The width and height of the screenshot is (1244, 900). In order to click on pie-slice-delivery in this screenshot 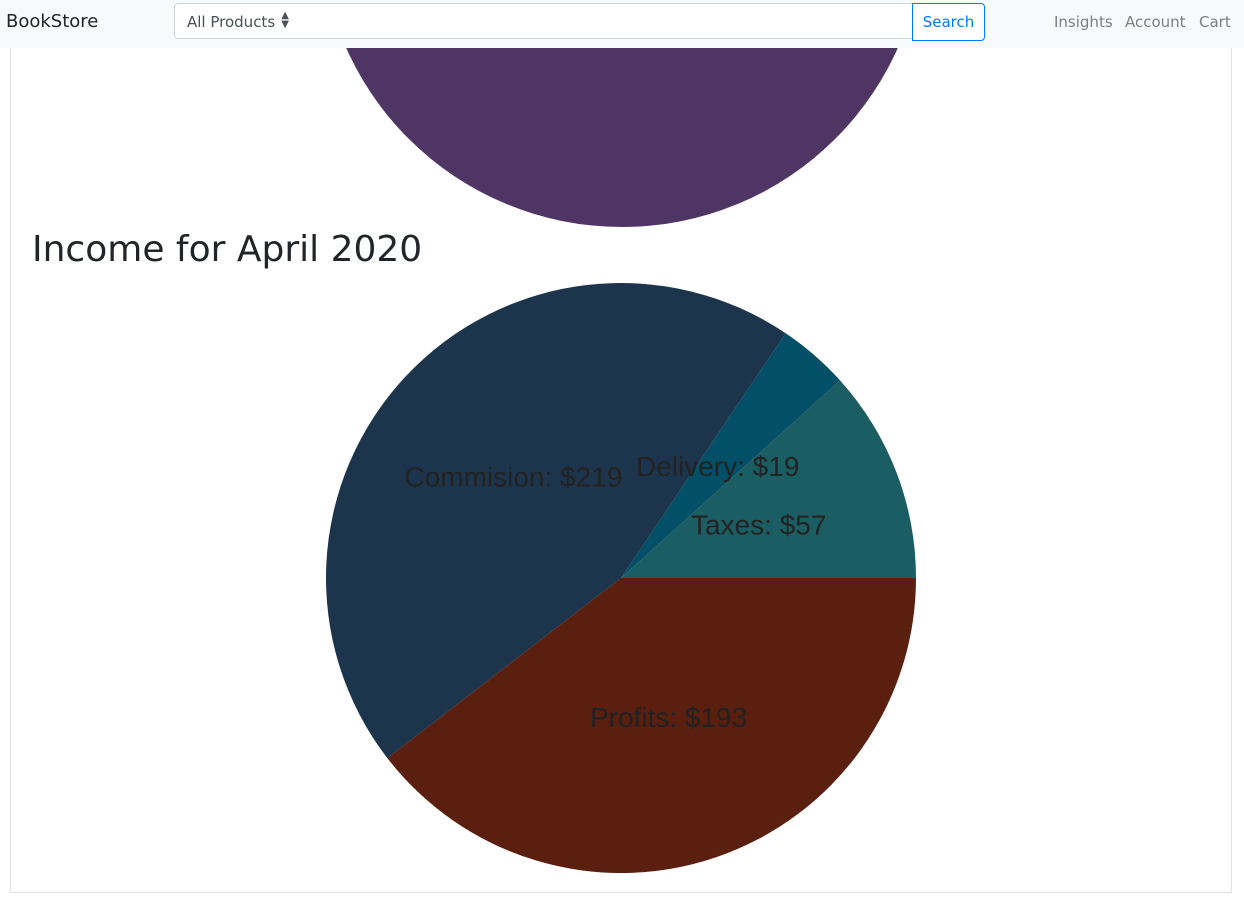, I will do `click(731, 455)`.